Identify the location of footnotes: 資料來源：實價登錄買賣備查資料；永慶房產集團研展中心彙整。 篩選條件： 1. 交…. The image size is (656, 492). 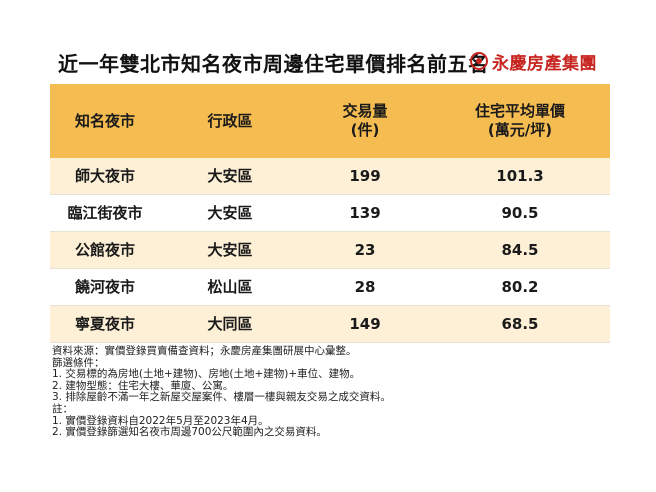
(221, 392).